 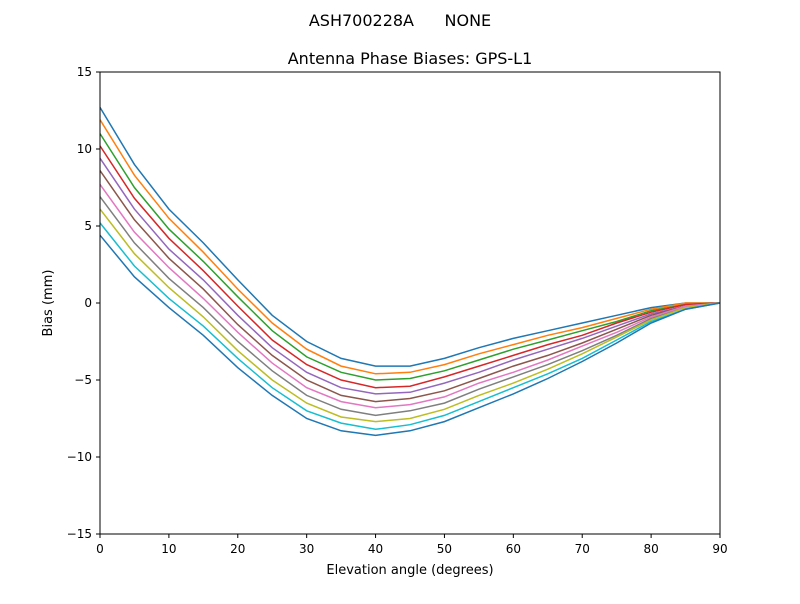 What do you see at coordinates (444, 549) in the screenshot?
I see `x-tick-label: 50` at bounding box center [444, 549].